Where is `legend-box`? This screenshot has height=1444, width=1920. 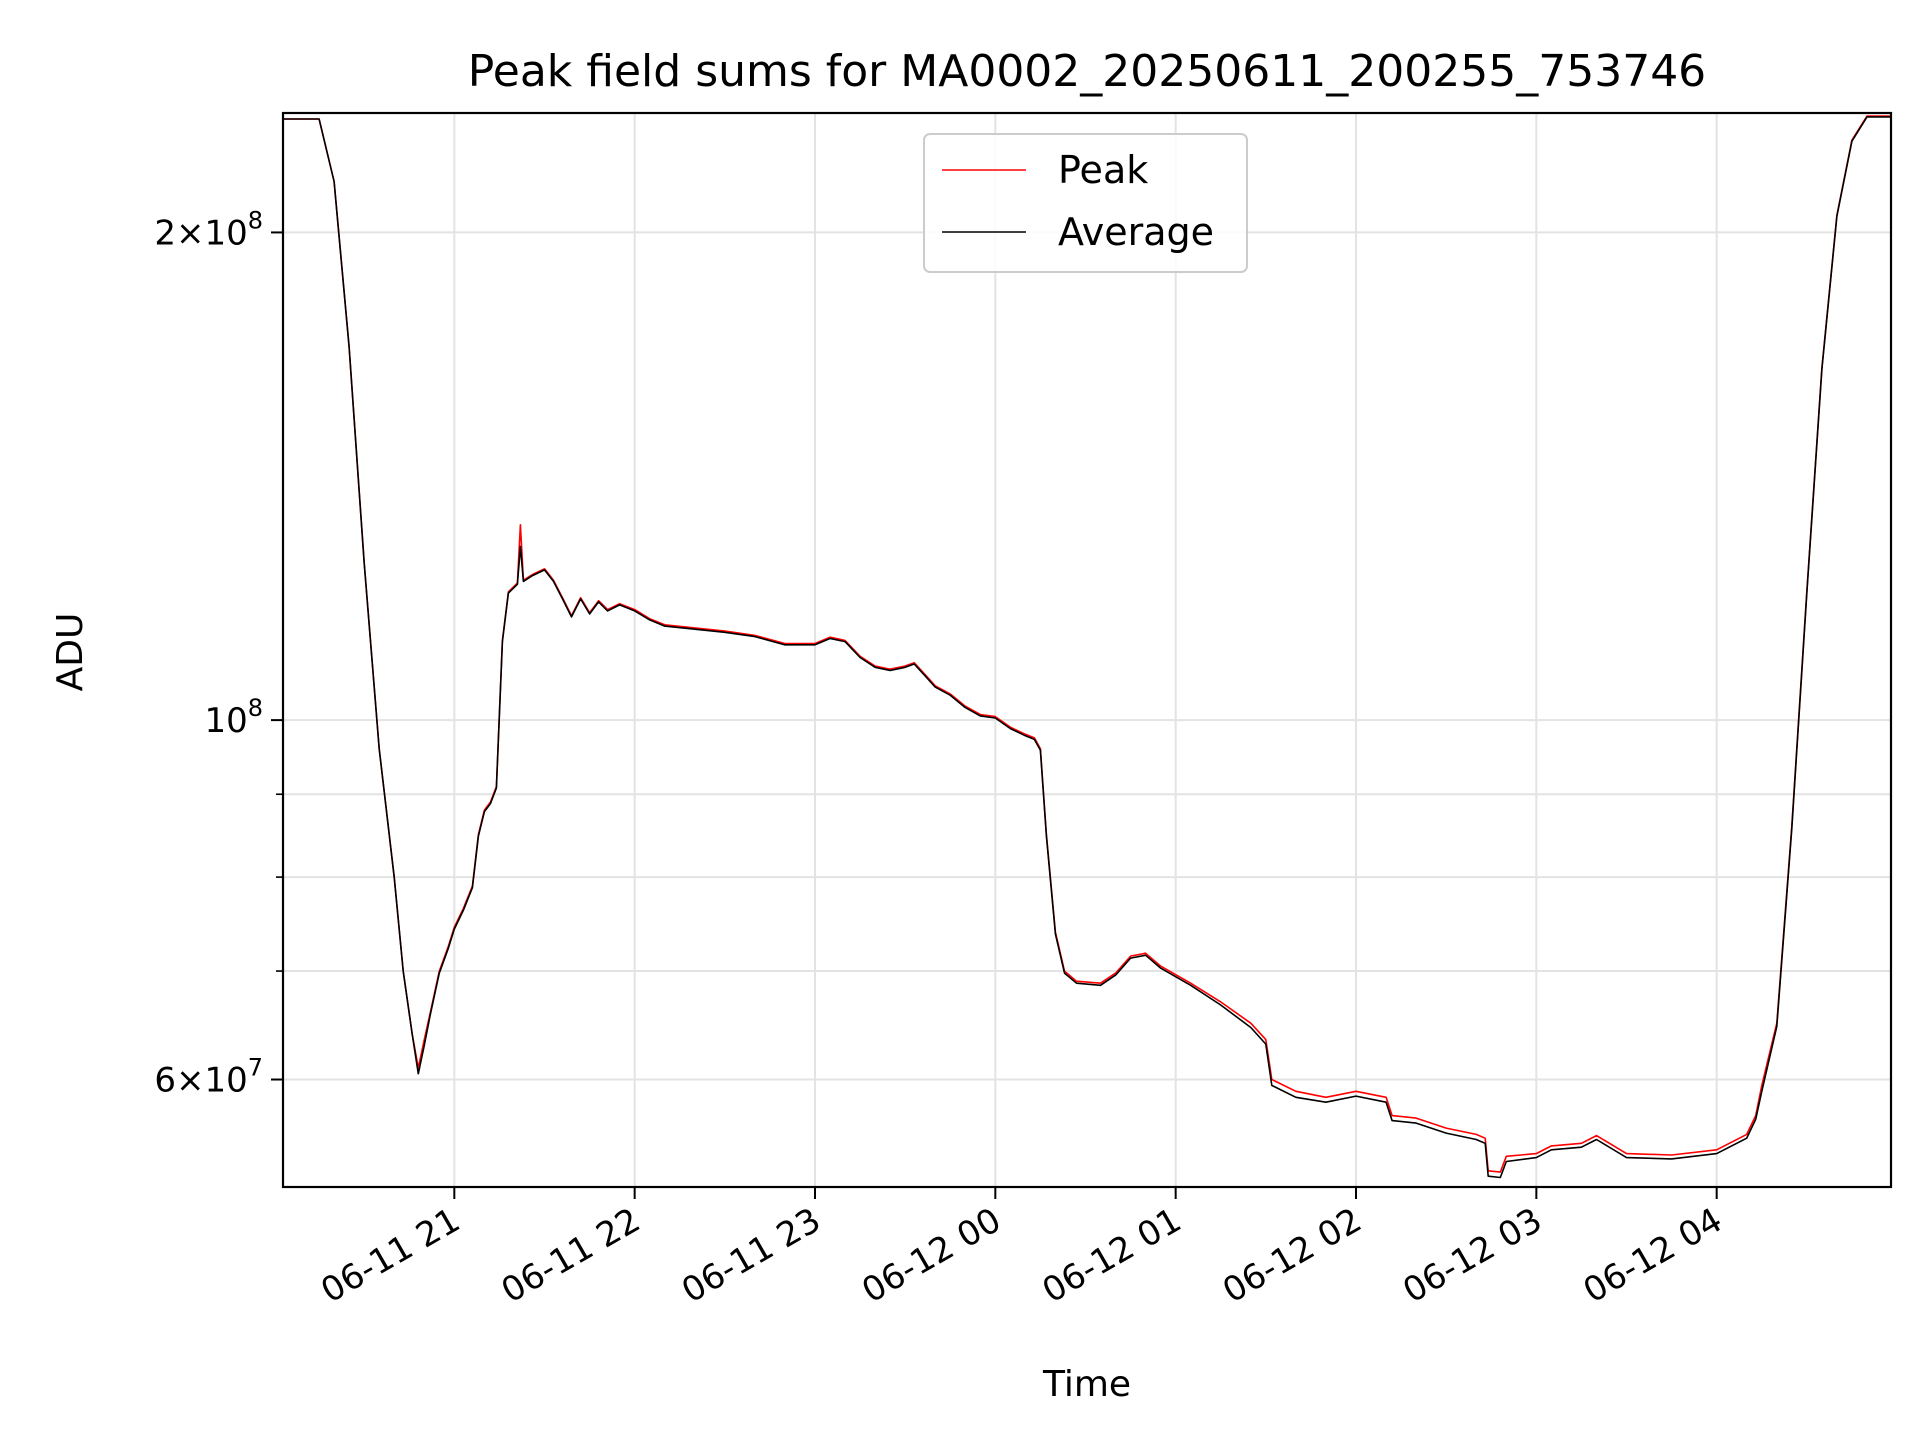 legend-box is located at coordinates (1085, 203).